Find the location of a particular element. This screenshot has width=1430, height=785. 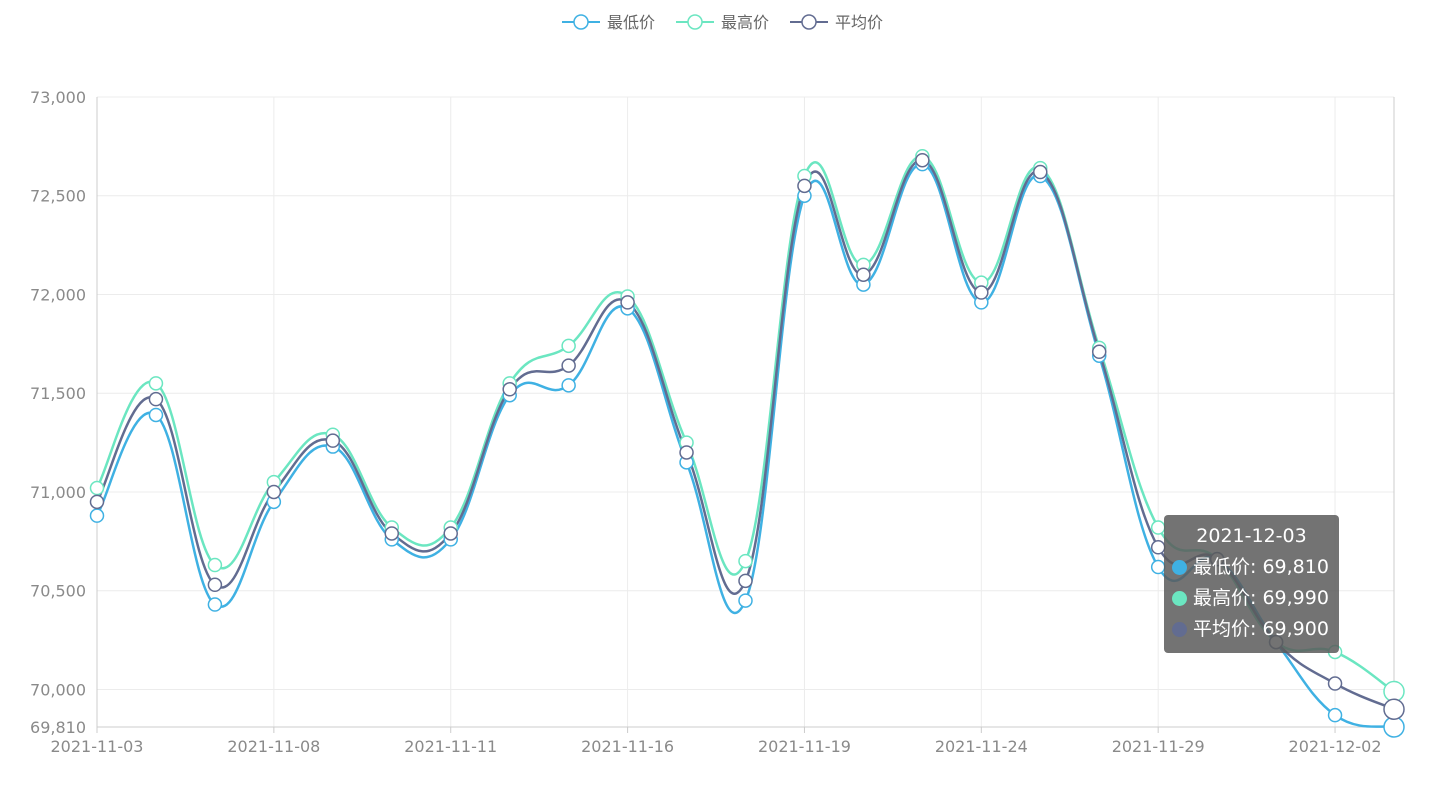

legend-label: 最高价 is located at coordinates (745, 22).